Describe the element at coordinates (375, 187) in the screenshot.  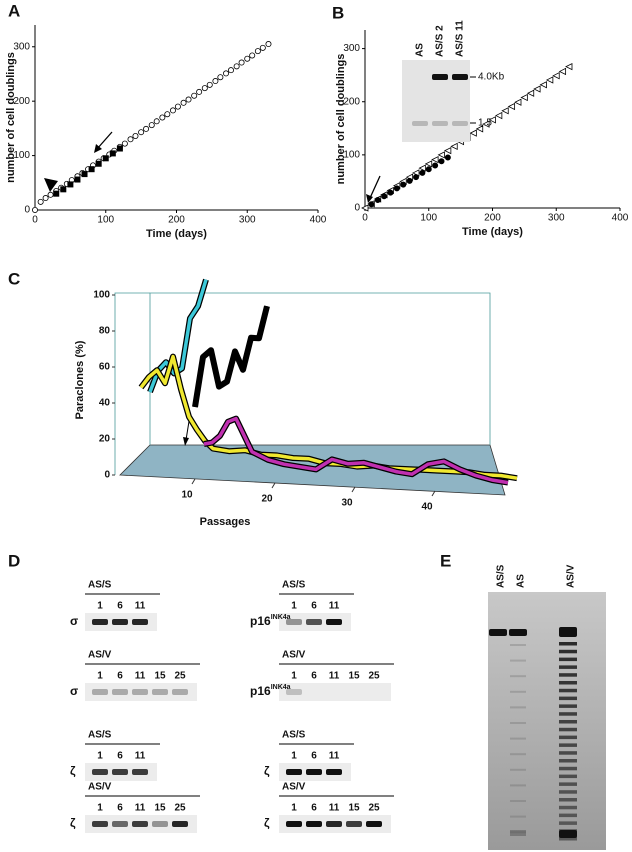
I see `arrow` at that location.